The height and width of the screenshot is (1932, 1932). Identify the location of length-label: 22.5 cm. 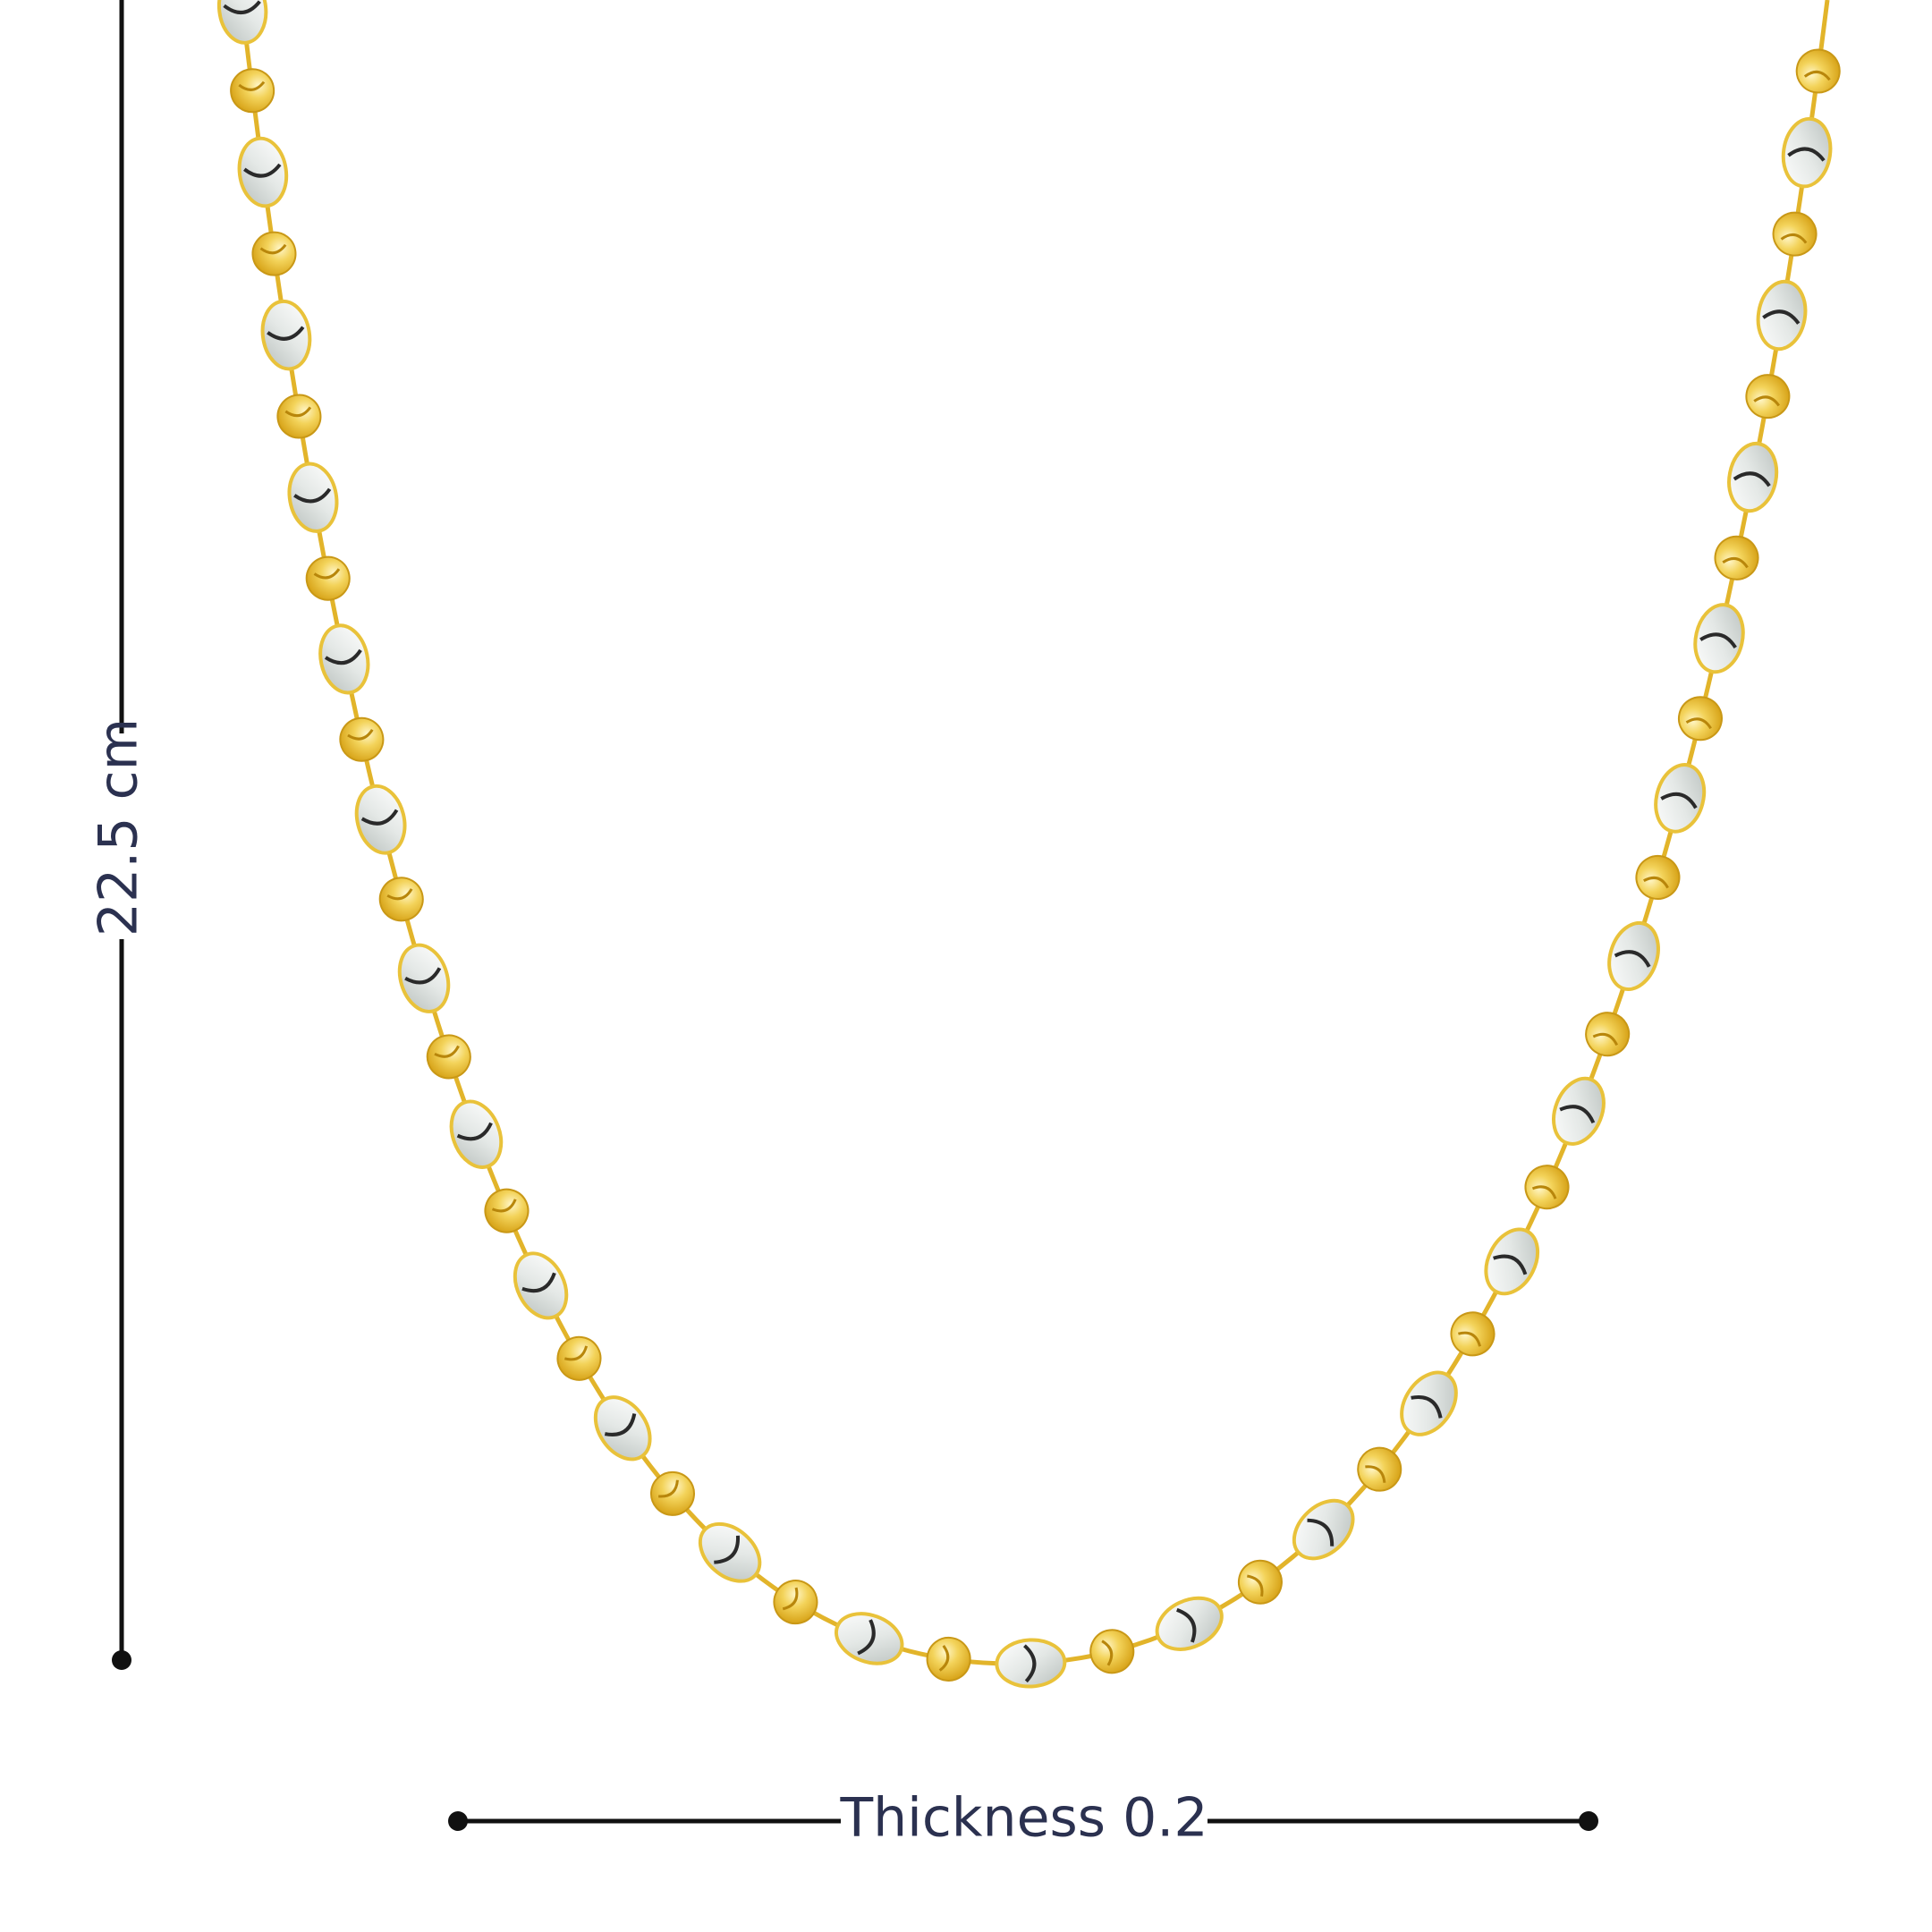
(119, 827).